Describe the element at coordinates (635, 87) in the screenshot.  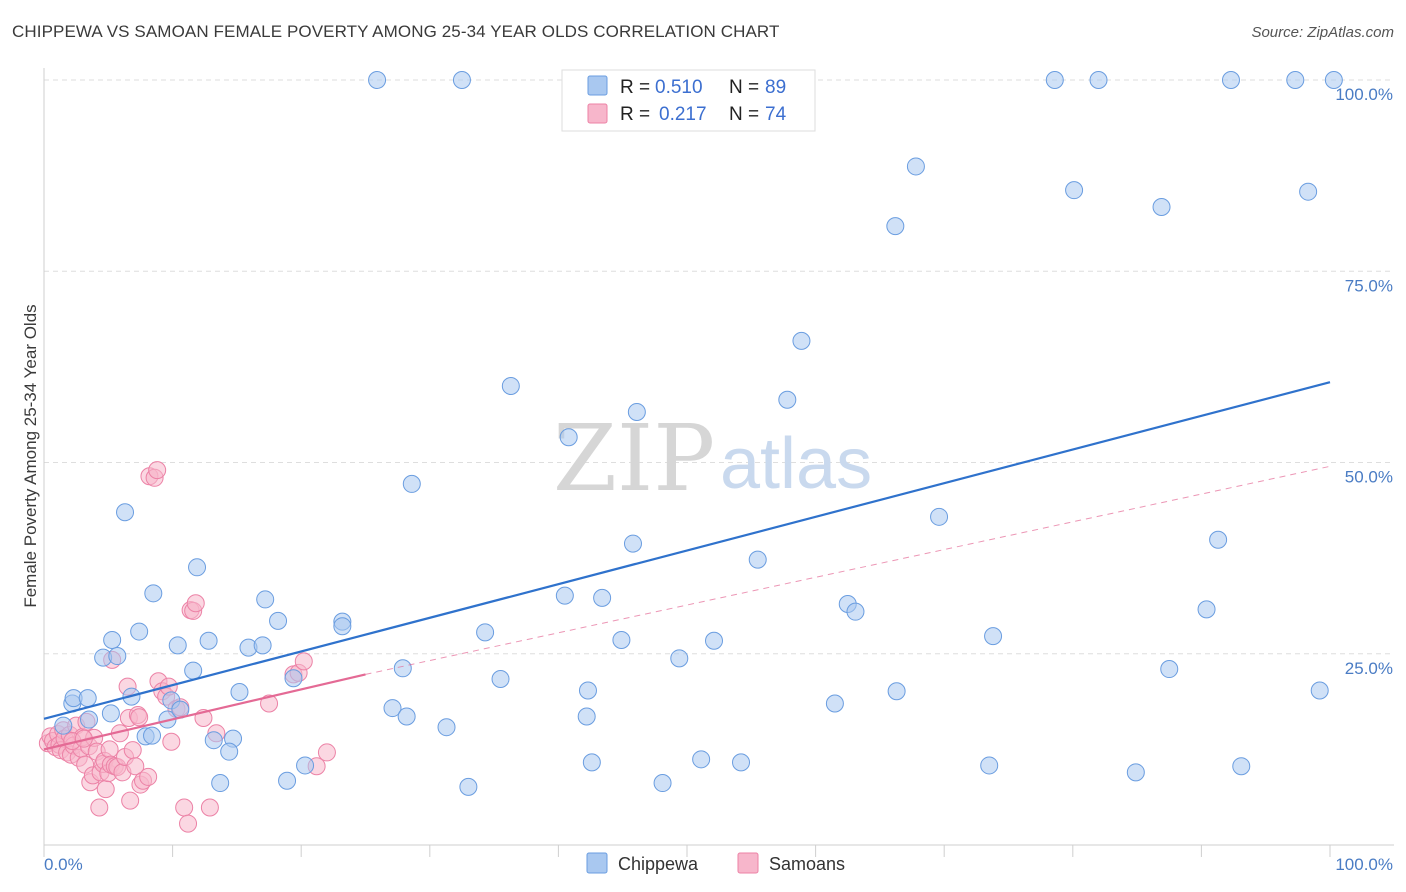
I see `legend-r-label-1: R =` at that location.